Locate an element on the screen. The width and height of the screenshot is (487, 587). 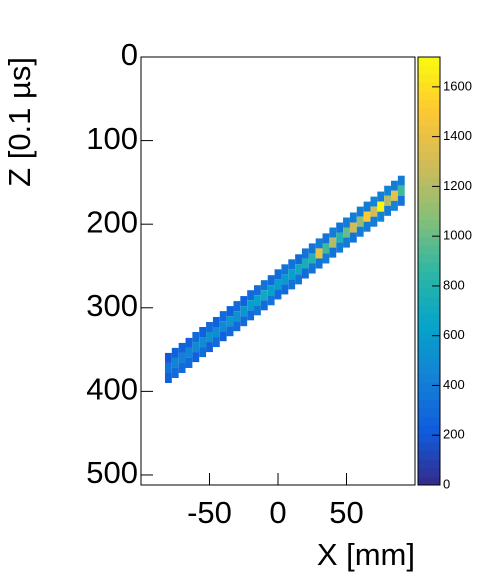
colorbar-tick-label: 800 is located at coordinates (454, 284).